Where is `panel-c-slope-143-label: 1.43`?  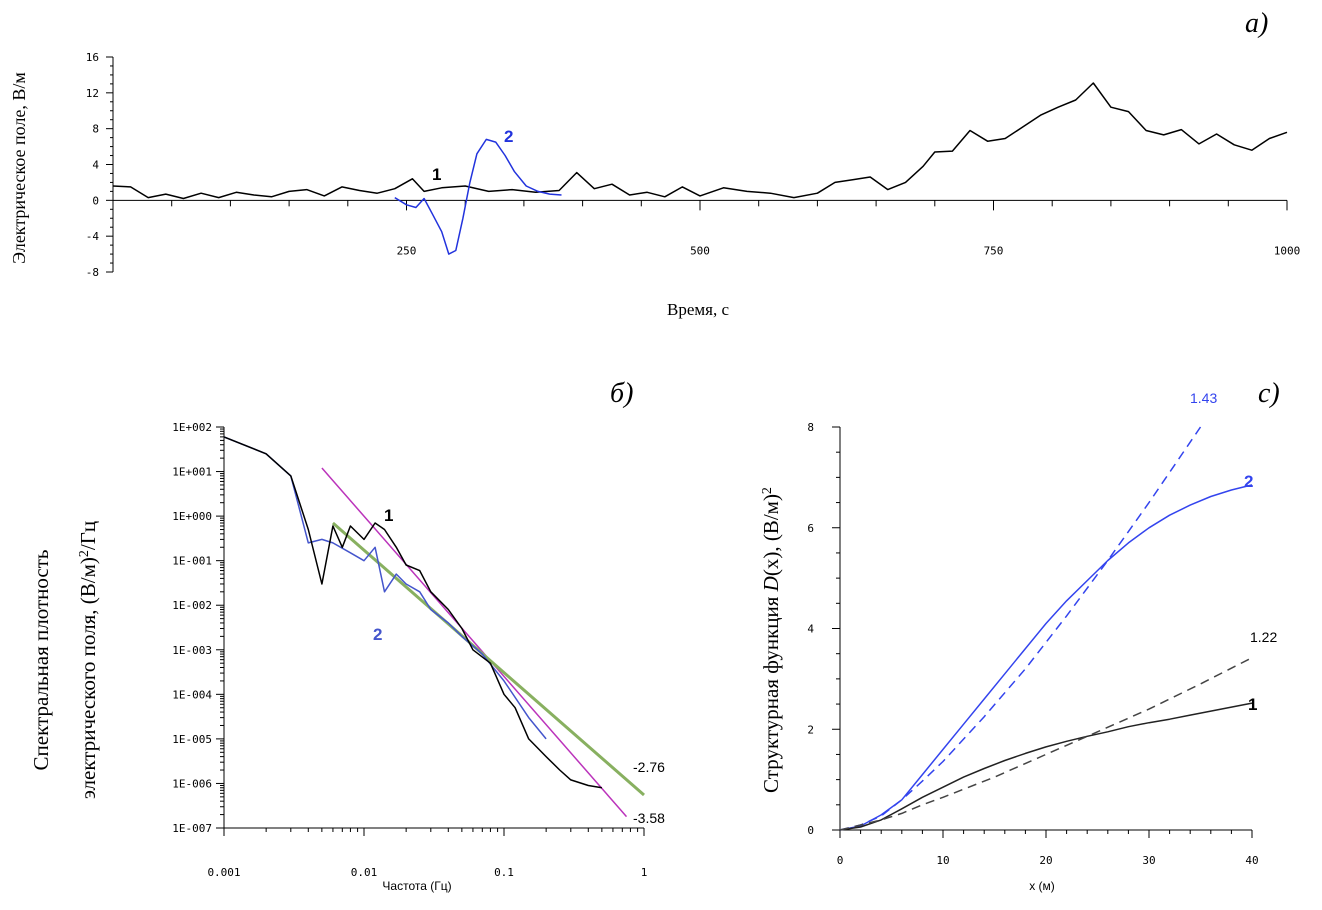
panel-c-slope-143-label: 1.43 is located at coordinates (1203, 398).